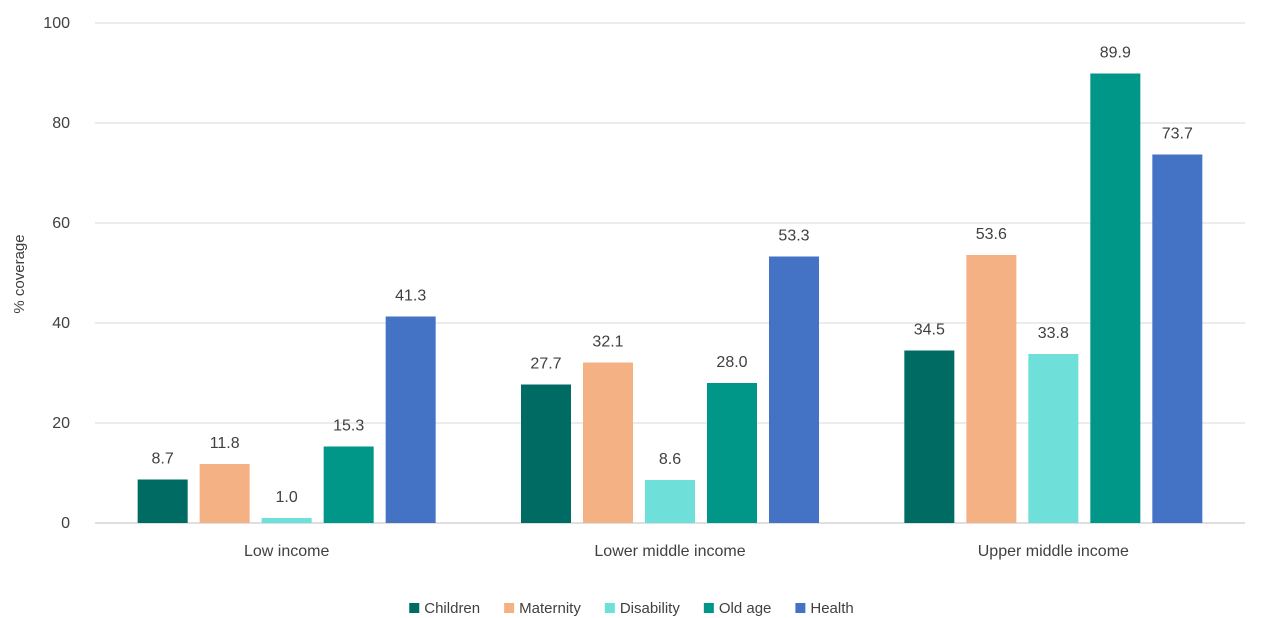  Describe the element at coordinates (991, 234) in the screenshot. I see `data-label: 53.6` at that location.